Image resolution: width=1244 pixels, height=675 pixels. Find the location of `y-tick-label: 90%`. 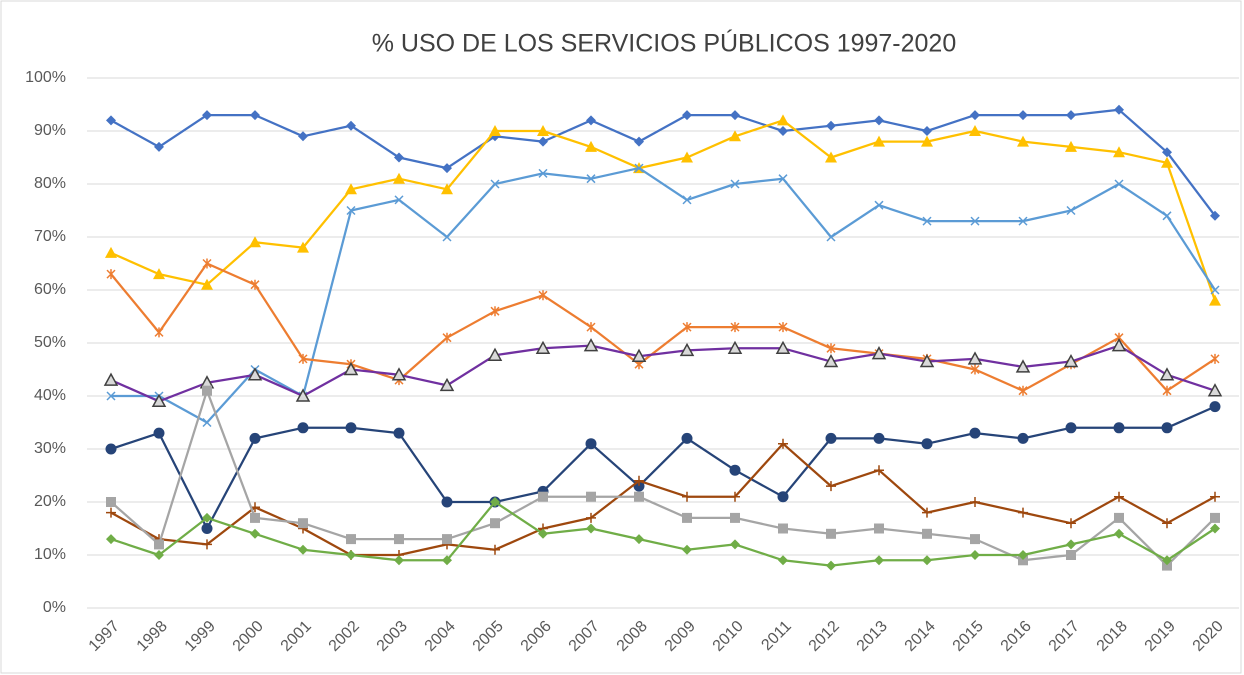

y-tick-label: 90% is located at coordinates (50, 130).